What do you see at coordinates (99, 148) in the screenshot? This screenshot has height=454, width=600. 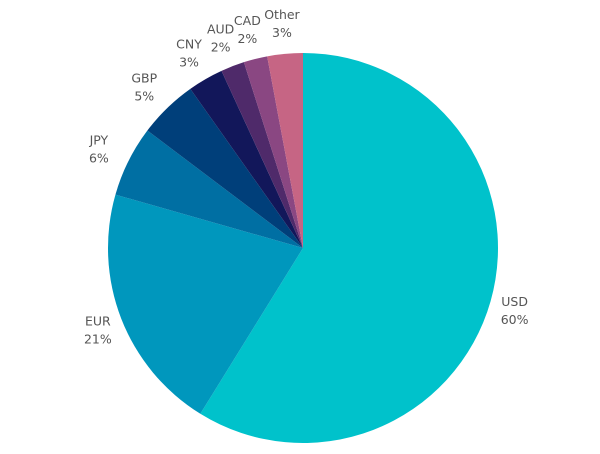 I see `slice-label-jpy: JPY 6%` at bounding box center [99, 148].